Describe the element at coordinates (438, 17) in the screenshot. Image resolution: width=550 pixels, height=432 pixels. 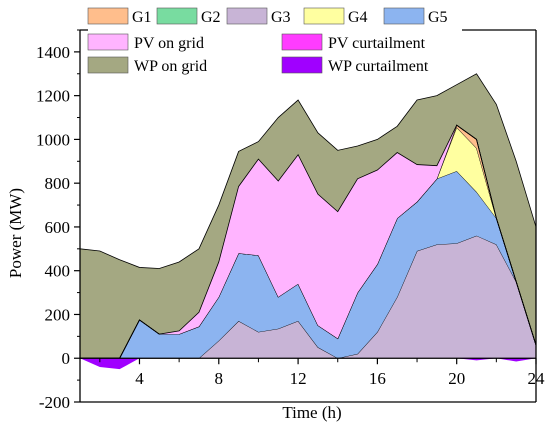
I see `legend-label-1: G5` at that location.